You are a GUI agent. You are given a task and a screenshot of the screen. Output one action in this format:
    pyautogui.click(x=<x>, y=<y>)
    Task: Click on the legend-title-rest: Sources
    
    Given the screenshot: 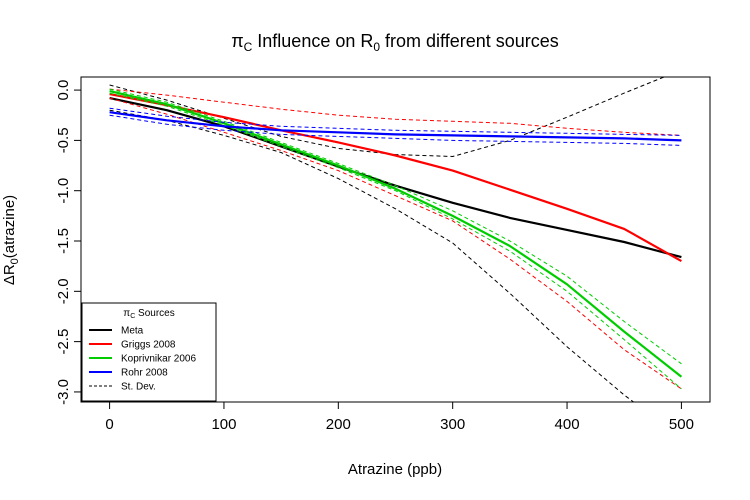 What is the action you would take?
    pyautogui.click(x=154, y=313)
    